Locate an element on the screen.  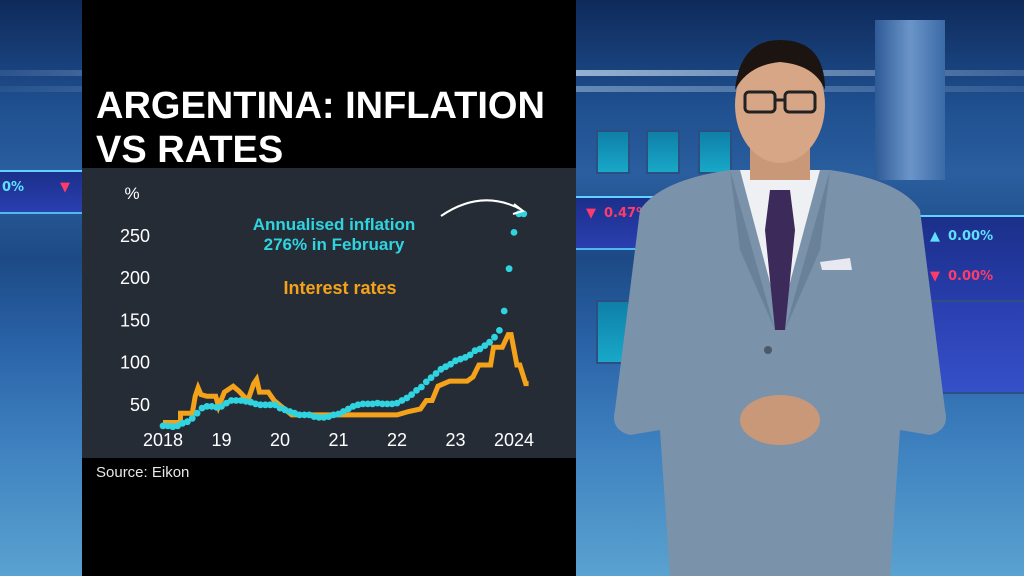
ticker-panel-far-left: 0% ▼ is located at coordinates (41, 192).